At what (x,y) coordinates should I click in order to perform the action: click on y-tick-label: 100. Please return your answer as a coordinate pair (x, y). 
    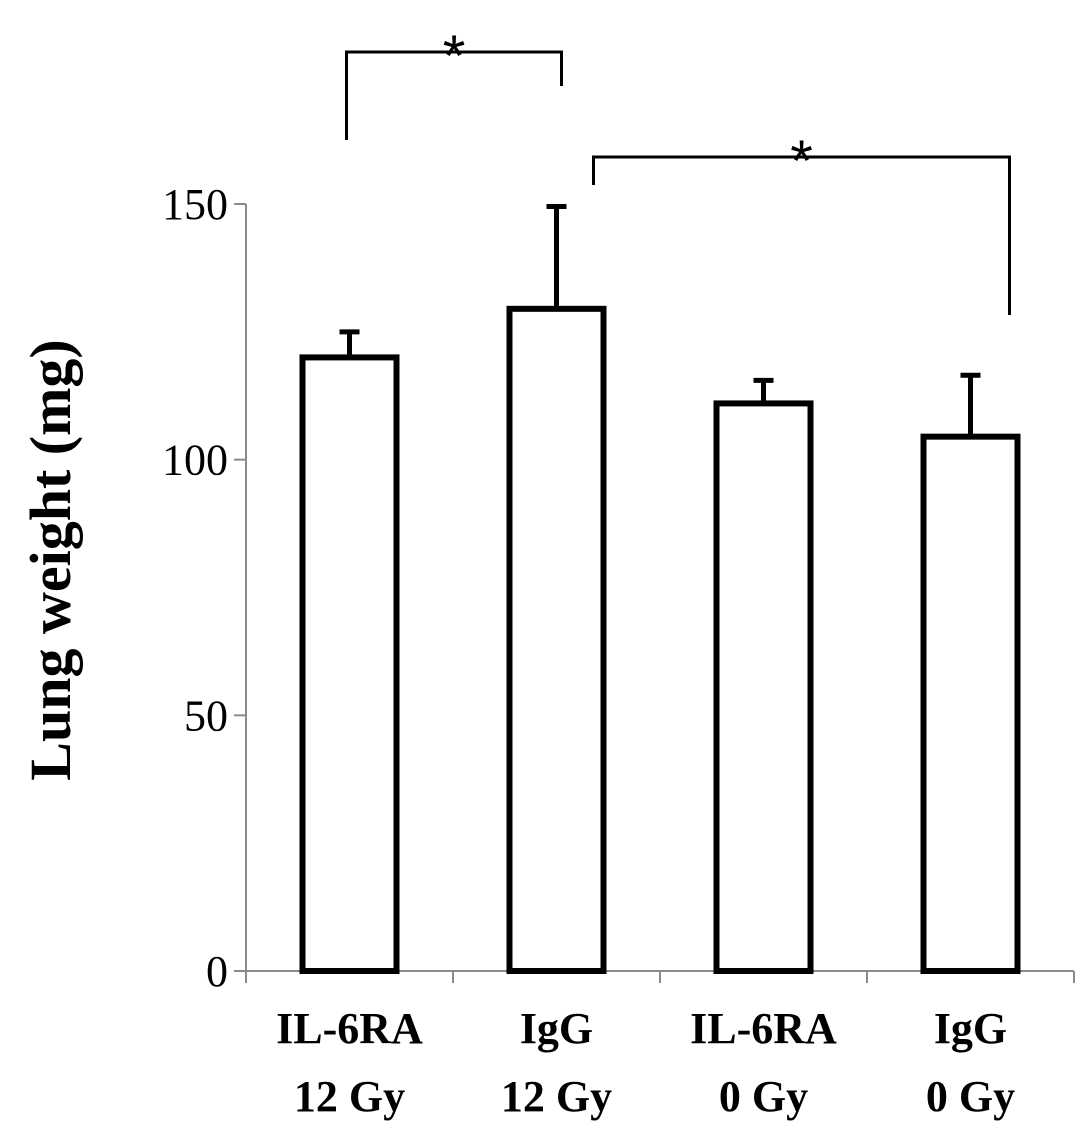
    Looking at the image, I should click on (195, 460).